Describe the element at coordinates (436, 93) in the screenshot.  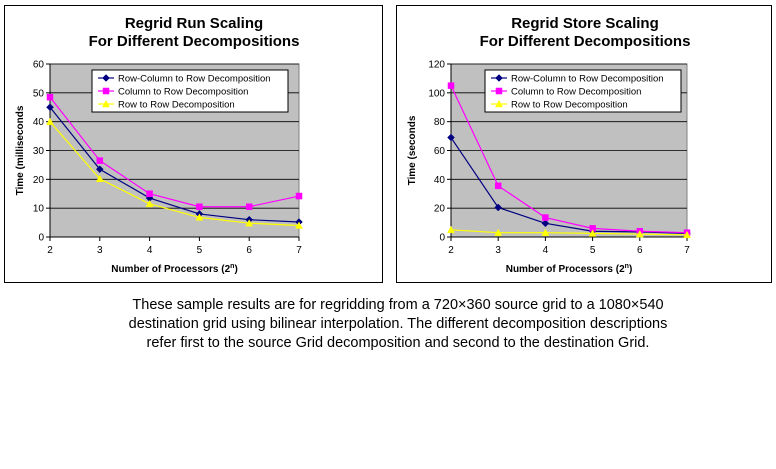
I see `y-tick-label: 100` at that location.